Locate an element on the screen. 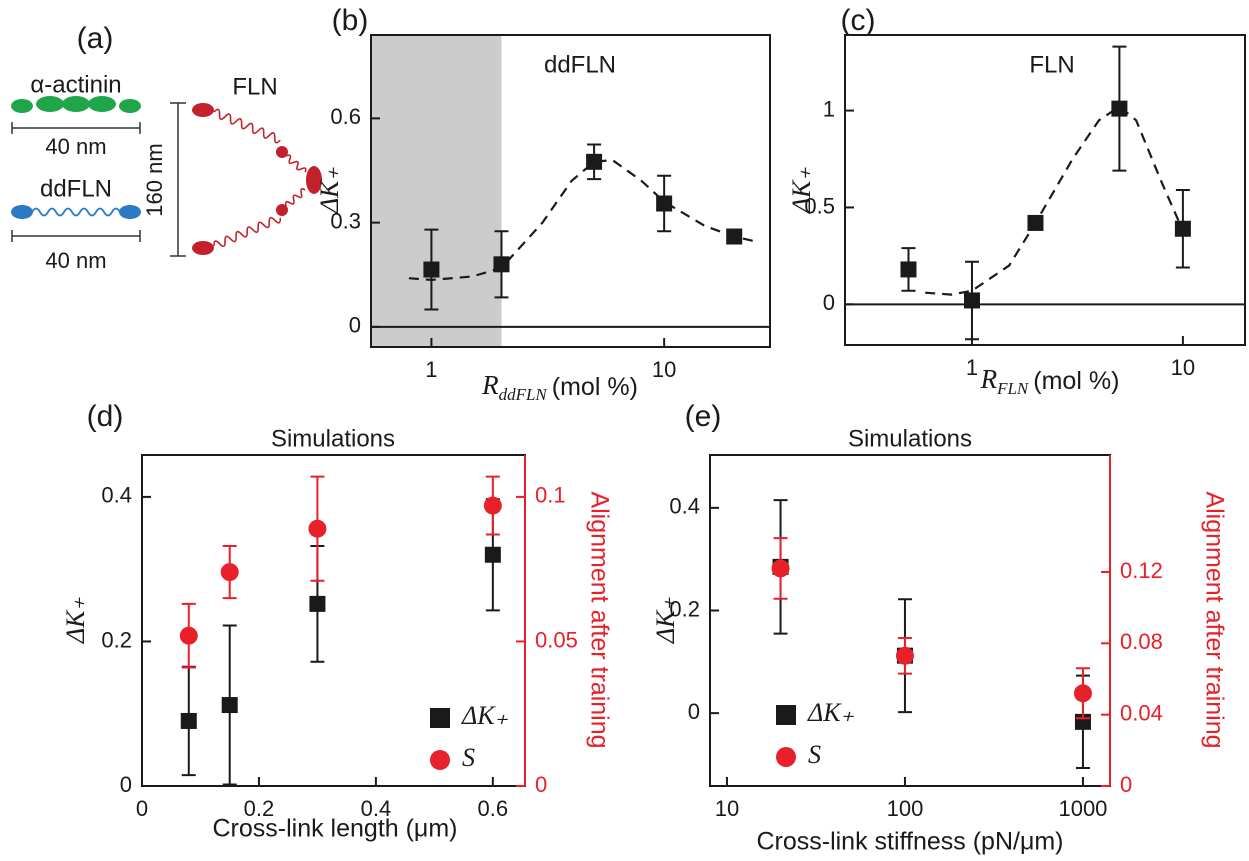 The height and width of the screenshot is (861, 1249). x-label-subscript: FLN is located at coordinates (1013, 388).